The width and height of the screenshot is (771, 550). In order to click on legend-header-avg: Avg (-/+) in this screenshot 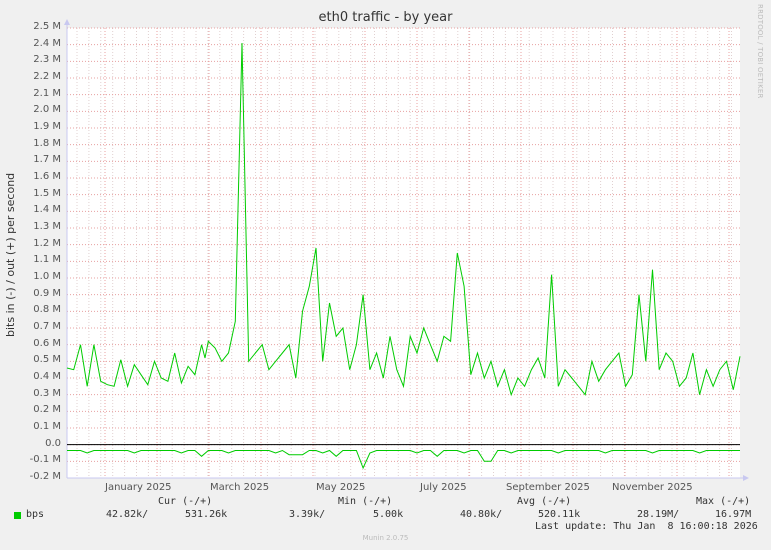, I will do `click(544, 501)`.